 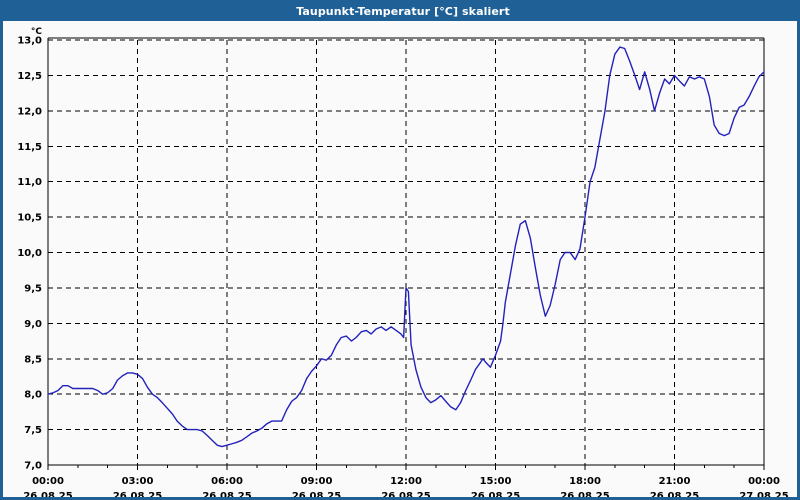 I want to click on y-tick-label: 9,5, so click(x=33, y=288).